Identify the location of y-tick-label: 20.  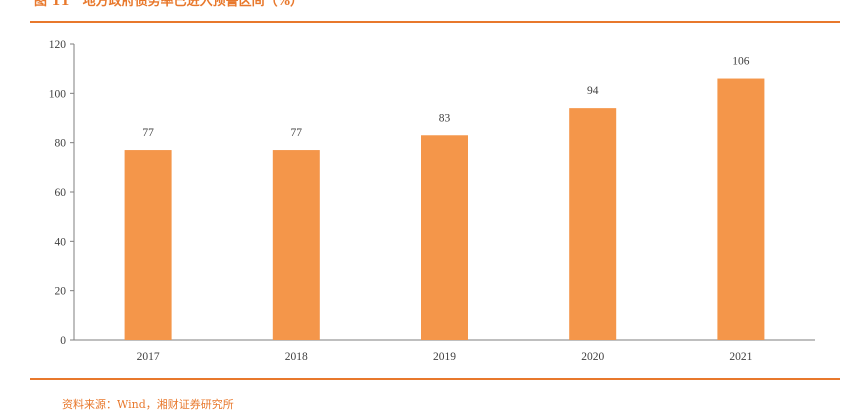
(61, 292).